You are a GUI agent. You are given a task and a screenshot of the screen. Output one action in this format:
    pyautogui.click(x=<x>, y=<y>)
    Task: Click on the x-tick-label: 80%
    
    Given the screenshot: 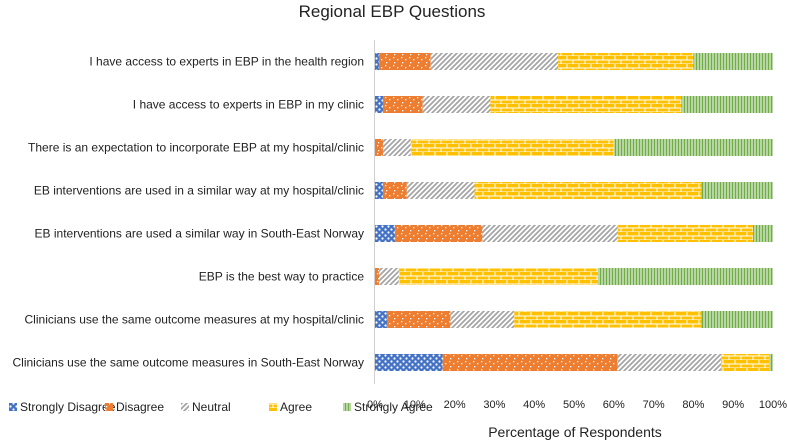 What is the action you would take?
    pyautogui.click(x=693, y=405)
    